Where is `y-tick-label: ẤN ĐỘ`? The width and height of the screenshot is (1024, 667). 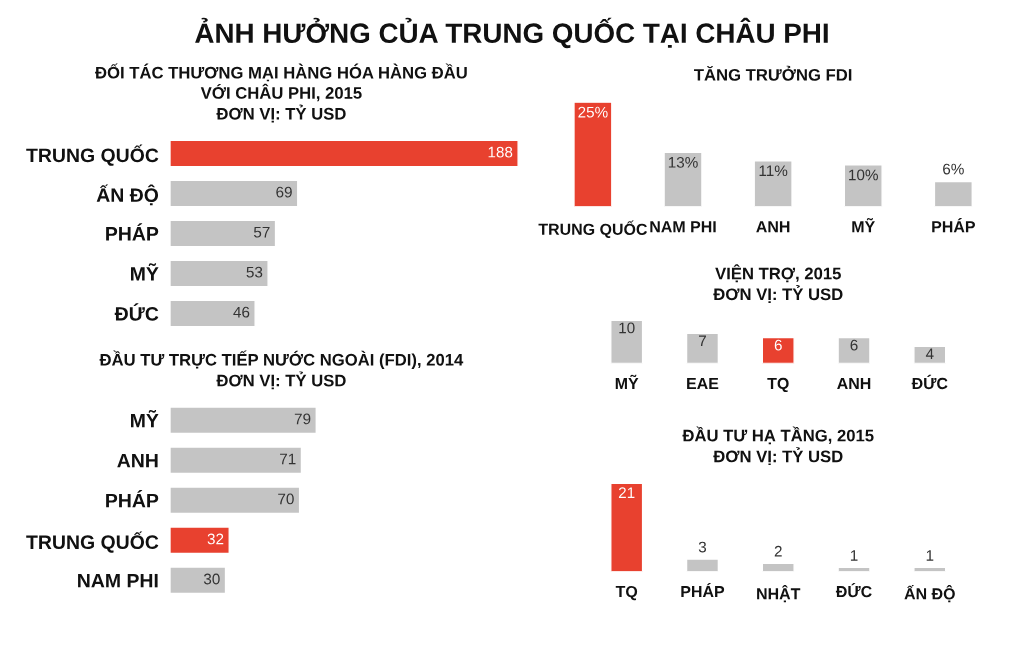
y-tick-label: ẤN ĐỘ is located at coordinates (127, 195).